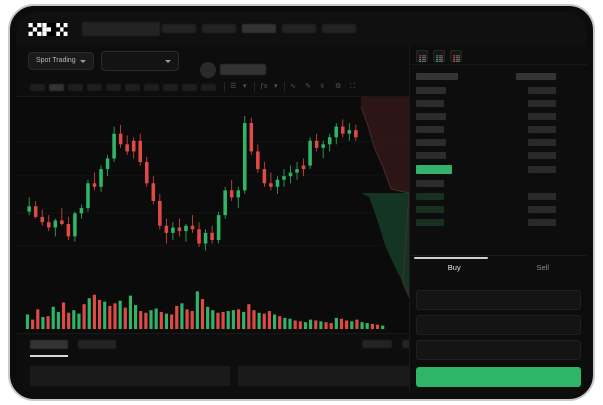 The width and height of the screenshot is (603, 405). I want to click on orderbook-col-header-price, so click(437, 76).